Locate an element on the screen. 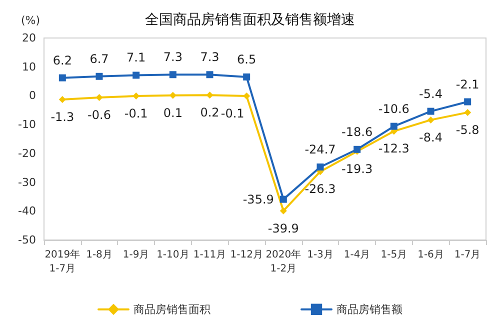  x-tick-label: 1-8月 is located at coordinates (99, 255).